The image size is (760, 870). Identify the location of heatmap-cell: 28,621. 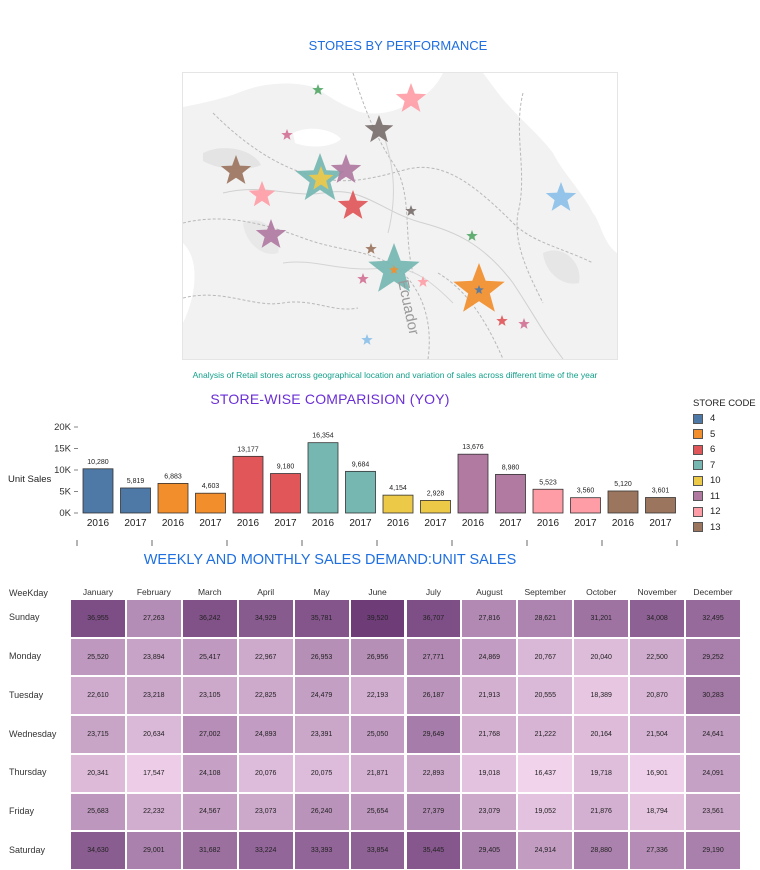
(545, 618).